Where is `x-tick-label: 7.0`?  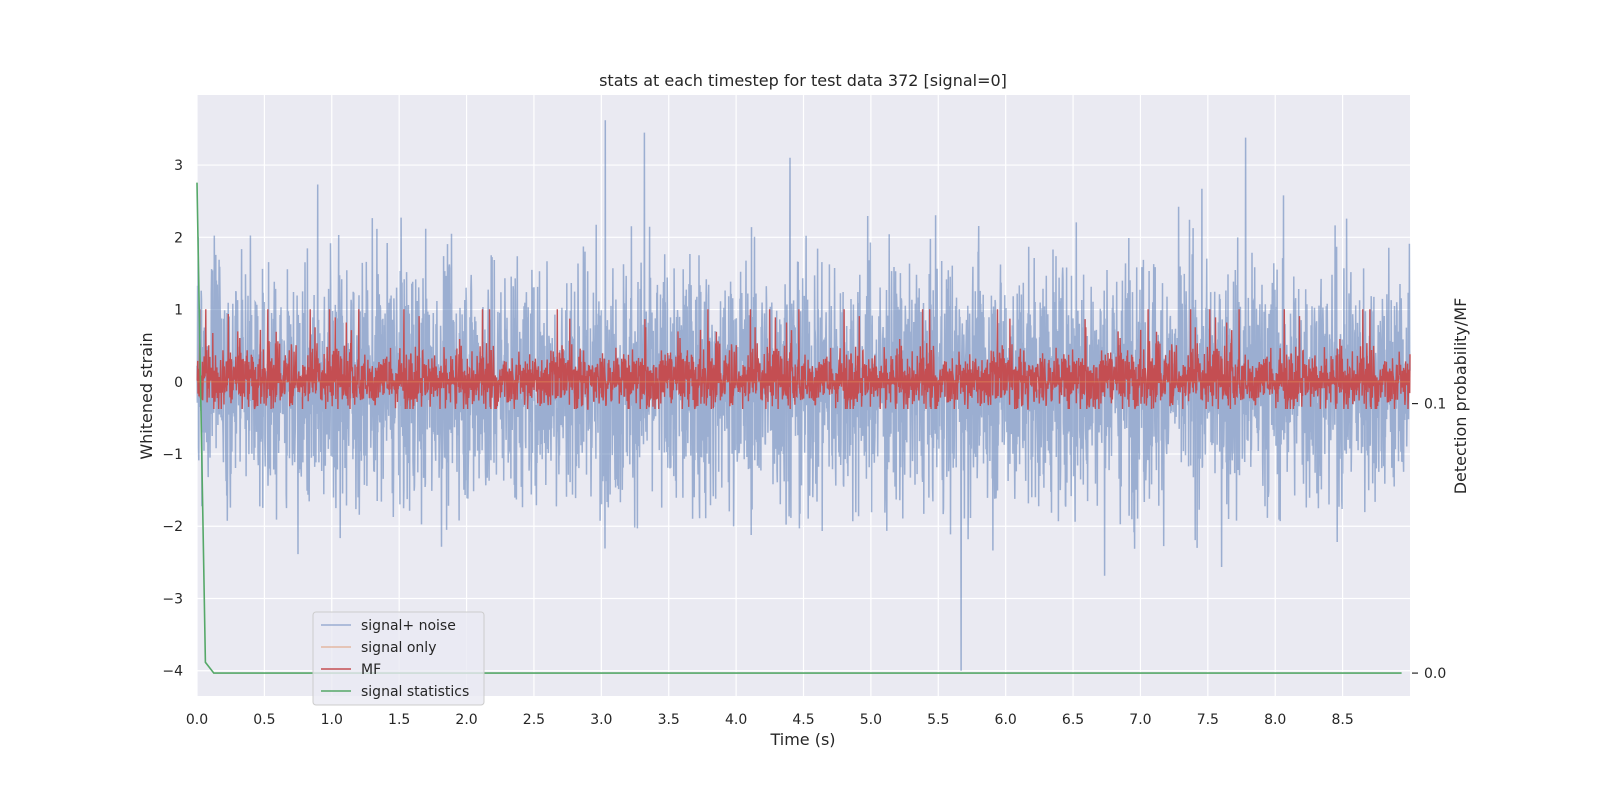 x-tick-label: 7.0 is located at coordinates (1140, 720).